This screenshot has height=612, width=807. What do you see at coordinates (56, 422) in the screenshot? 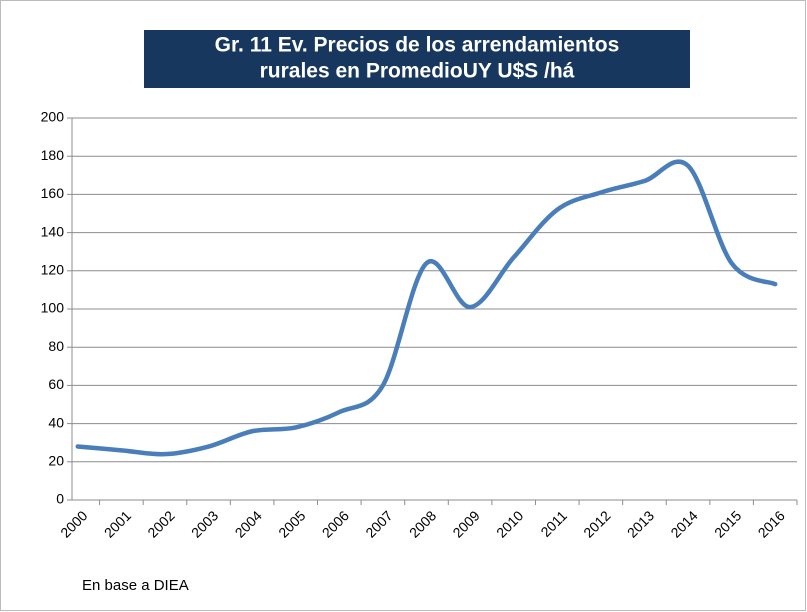
I see `y-tick-label: 40` at bounding box center [56, 422].